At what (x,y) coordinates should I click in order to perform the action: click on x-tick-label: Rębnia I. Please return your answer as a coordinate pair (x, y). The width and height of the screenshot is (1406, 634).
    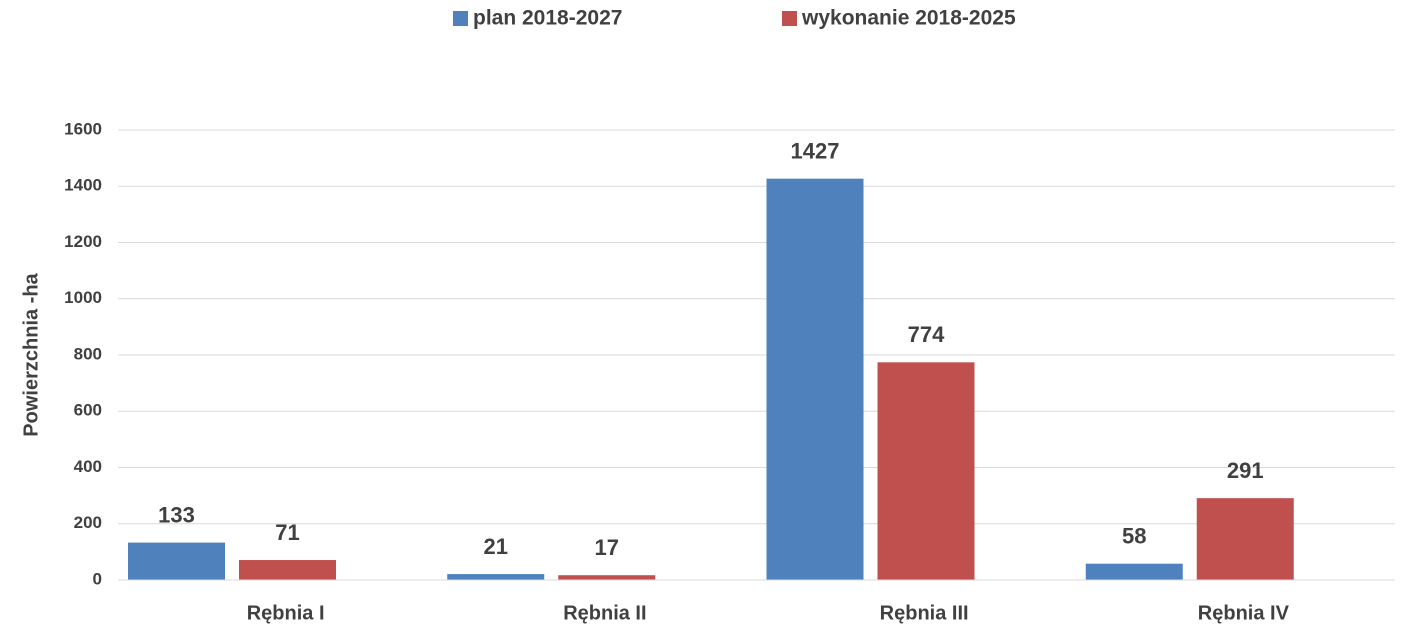
    Looking at the image, I should click on (286, 613).